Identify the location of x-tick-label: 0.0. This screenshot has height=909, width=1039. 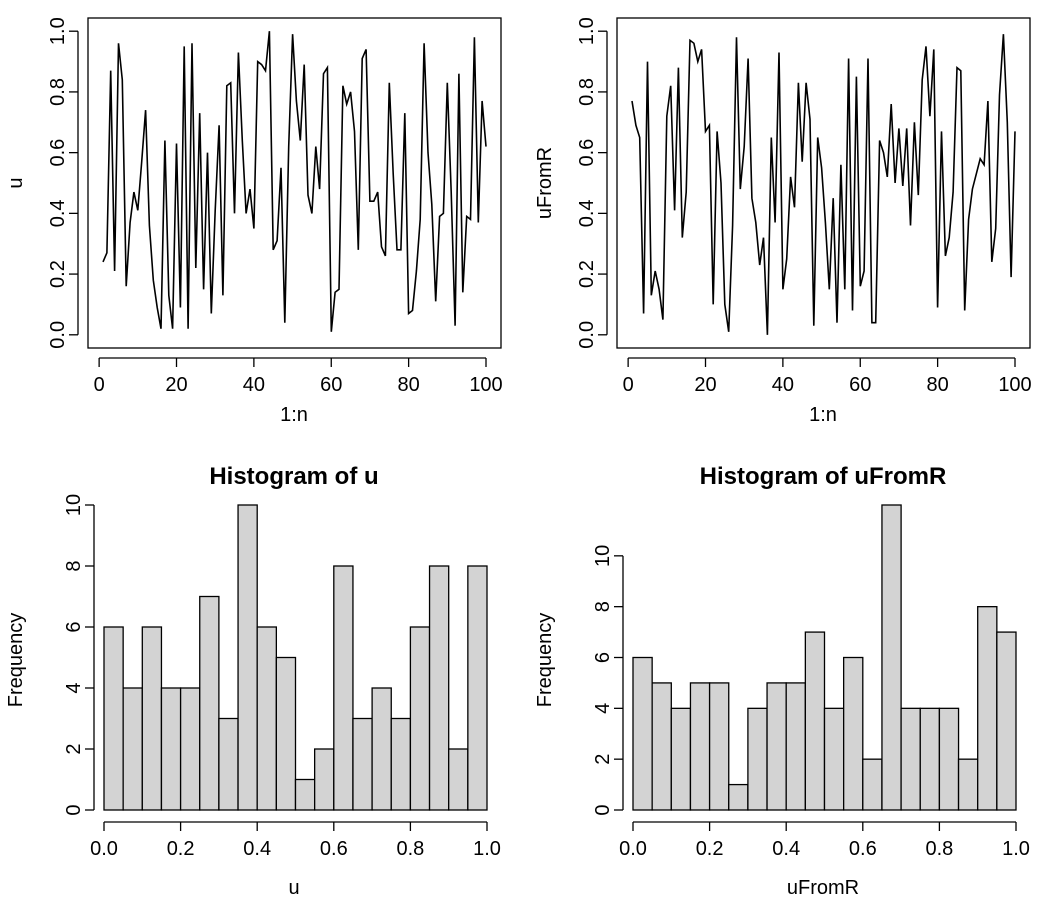
(104, 849).